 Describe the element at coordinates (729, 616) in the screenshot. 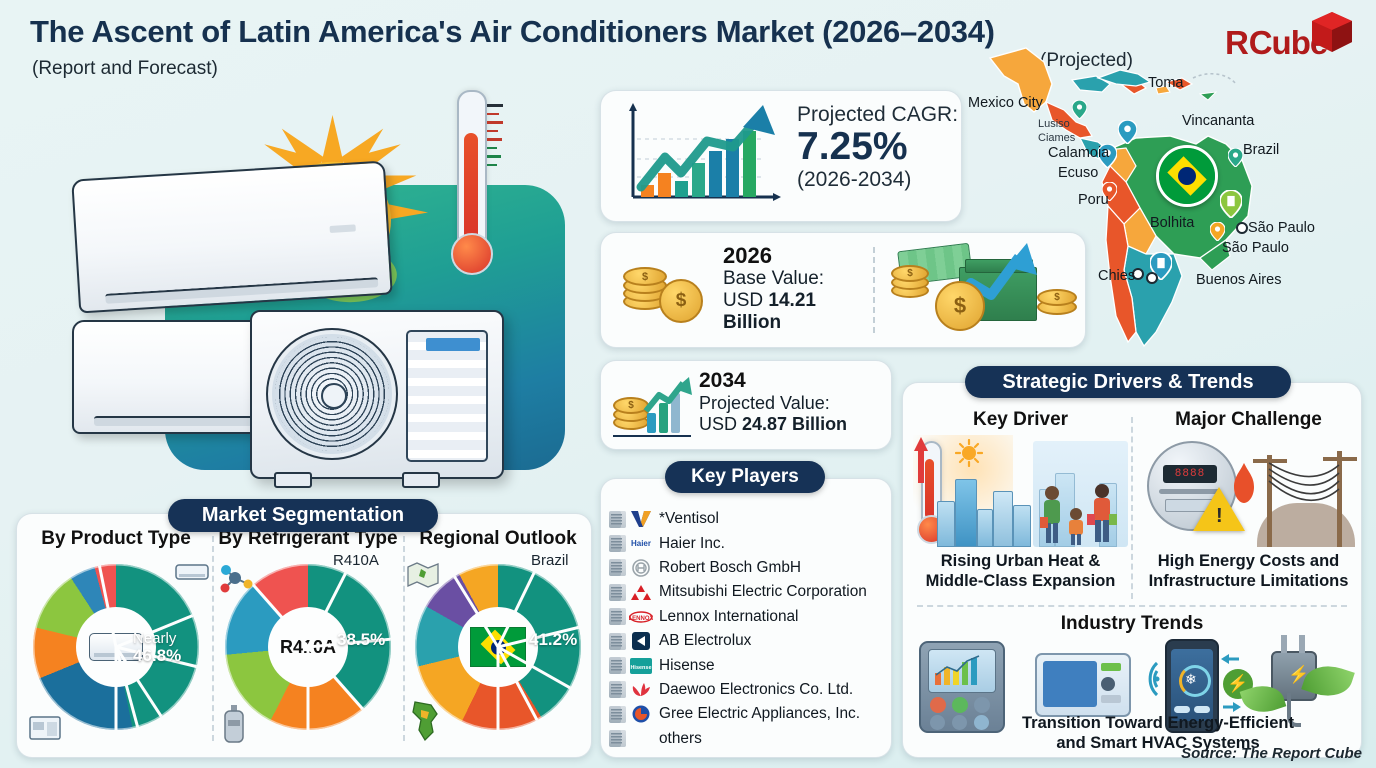

I see `key-player-name: Lennox International` at that location.